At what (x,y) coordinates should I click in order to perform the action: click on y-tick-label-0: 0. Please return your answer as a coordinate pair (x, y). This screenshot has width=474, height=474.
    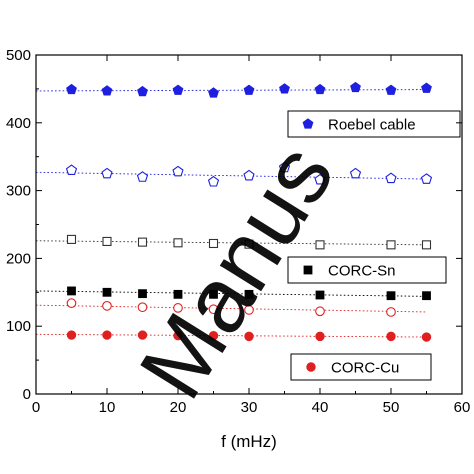
    Looking at the image, I should click on (27, 394).